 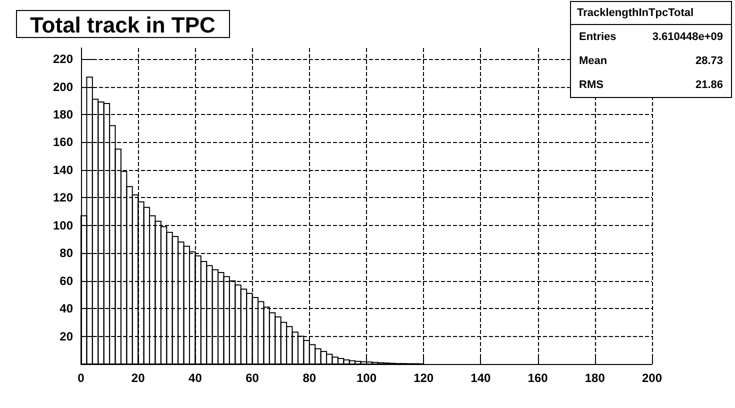 What do you see at coordinates (309, 378) in the screenshot?
I see `x-tick-label: 80` at bounding box center [309, 378].